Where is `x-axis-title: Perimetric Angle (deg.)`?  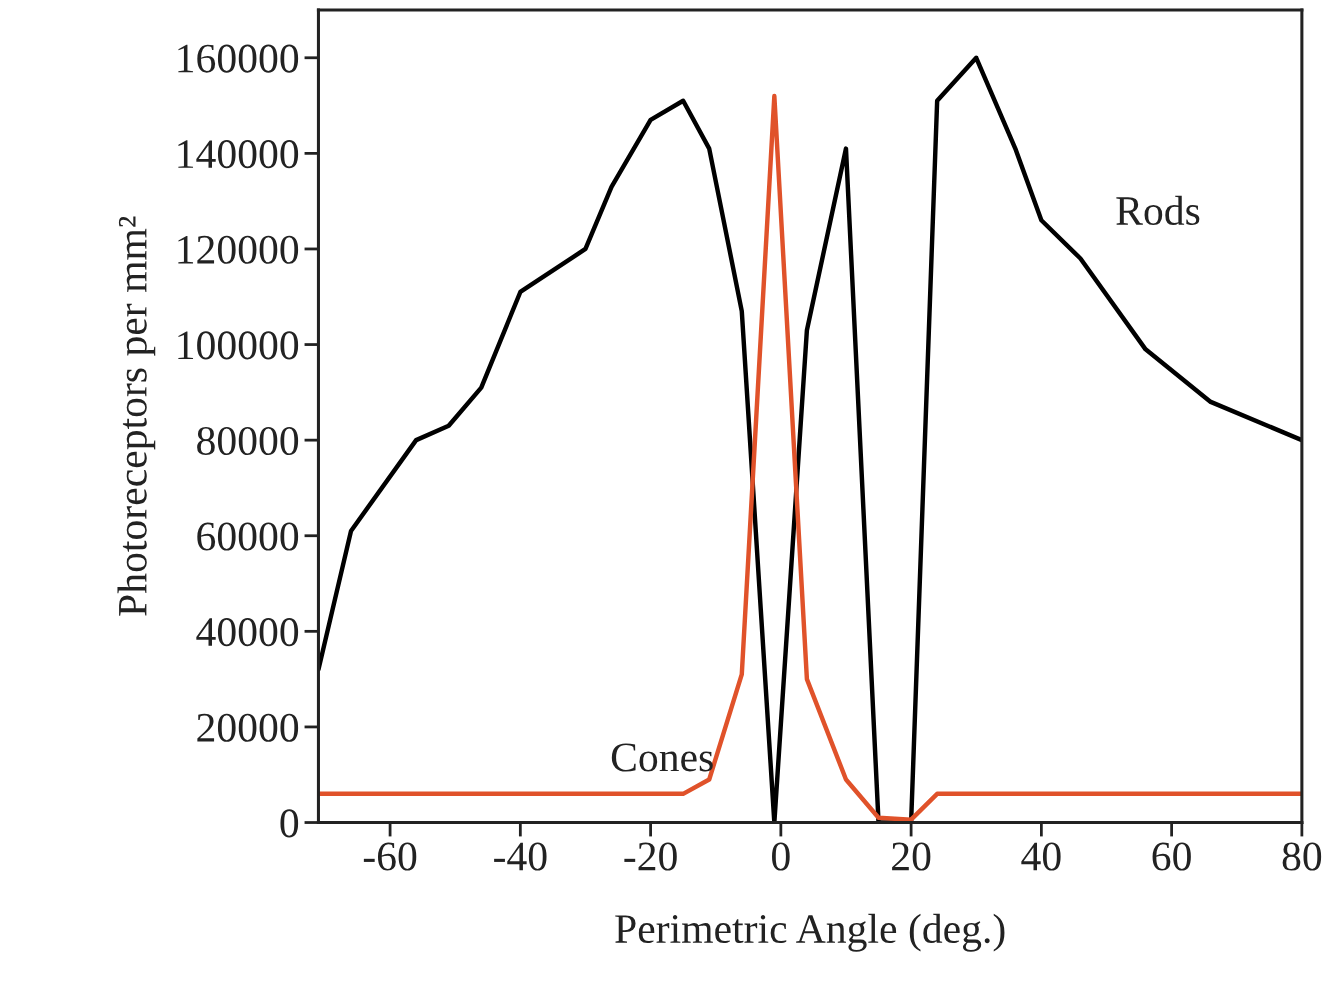
x-axis-title: Perimetric Angle (deg.) is located at coordinates (810, 932).